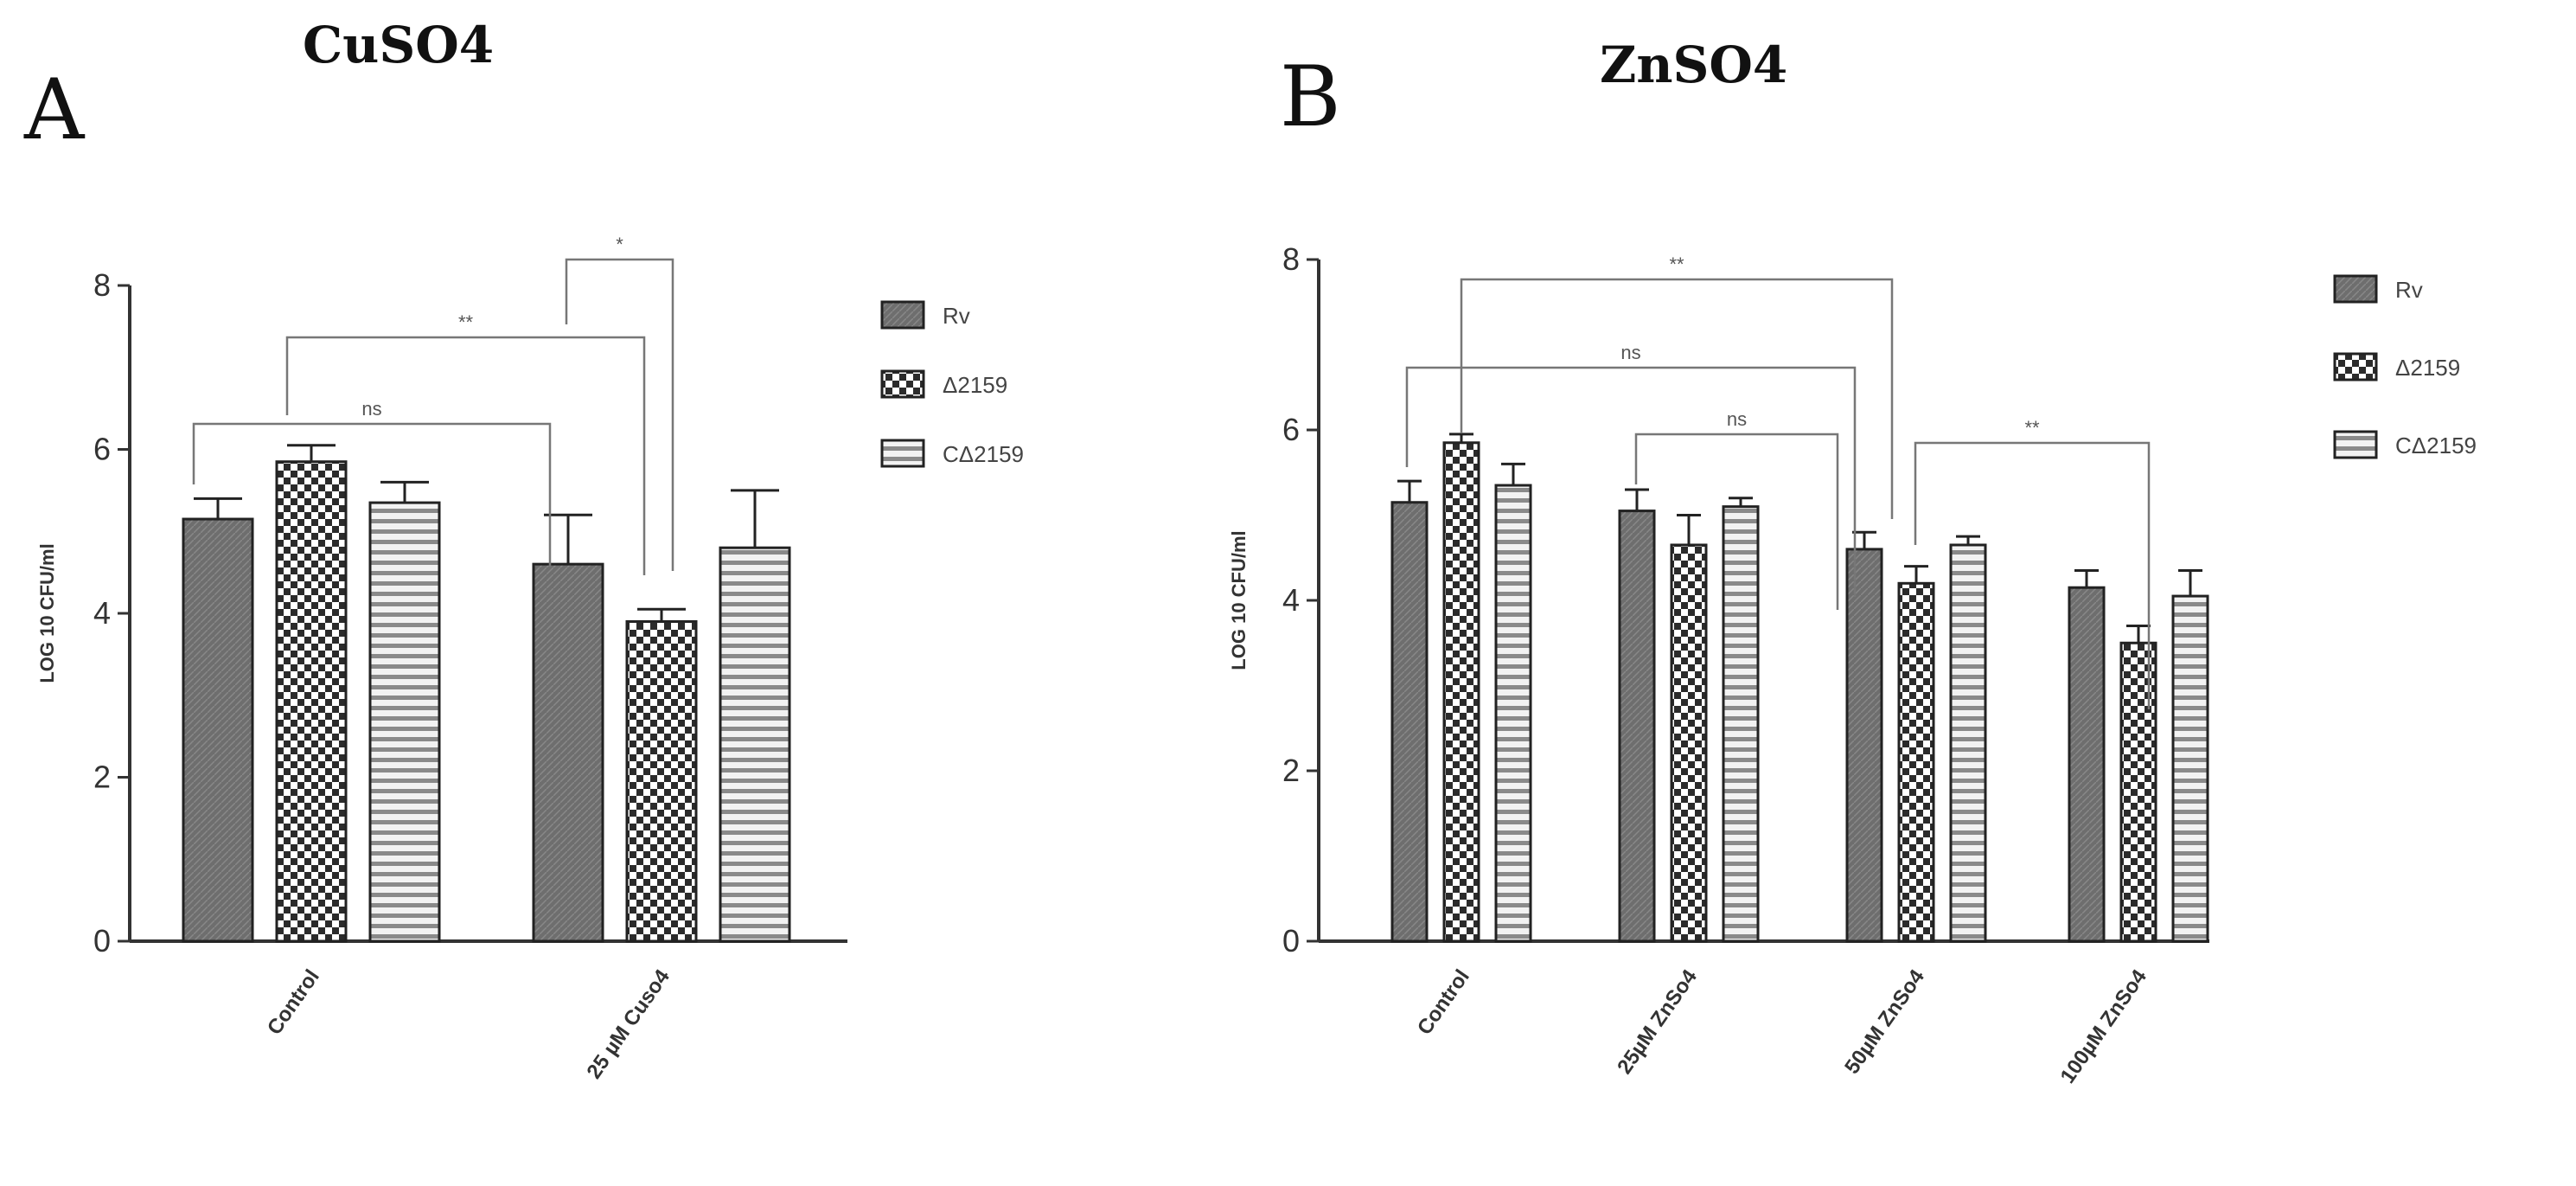 This screenshot has height=1186, width=2576. I want to click on significance-label: *, so click(619, 244).